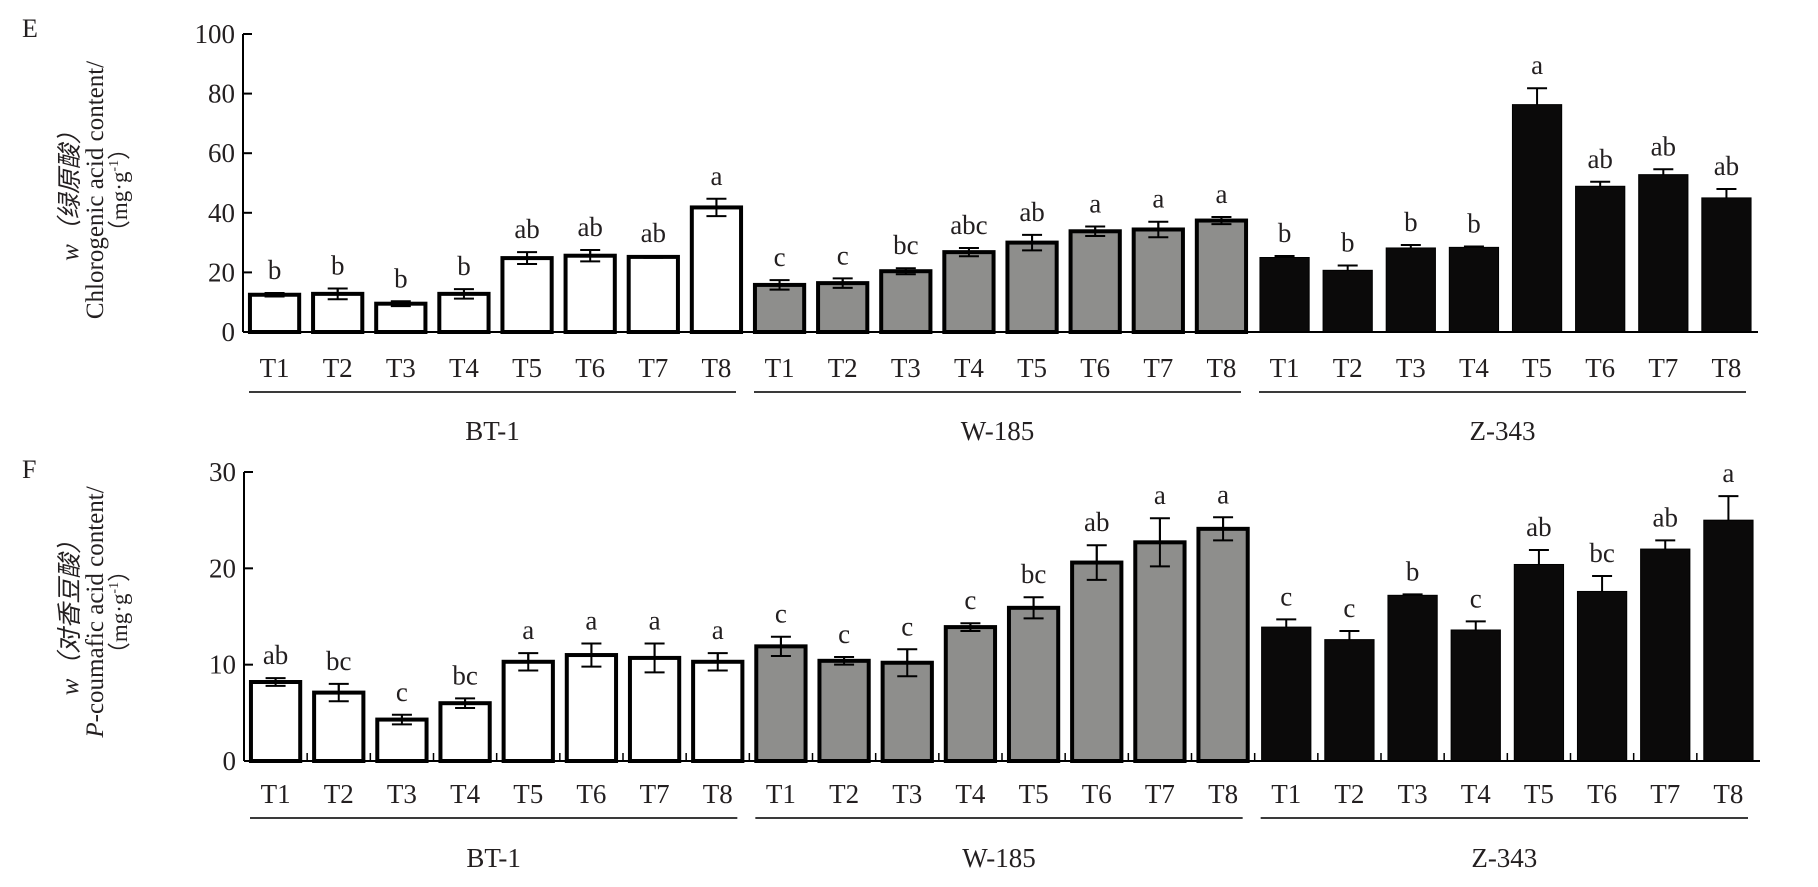 This screenshot has height=887, width=1818. I want to click on y-axis-label: w（对香豆酸）P-coumafic acid content/（mg·g-1）, so click(94, 612).